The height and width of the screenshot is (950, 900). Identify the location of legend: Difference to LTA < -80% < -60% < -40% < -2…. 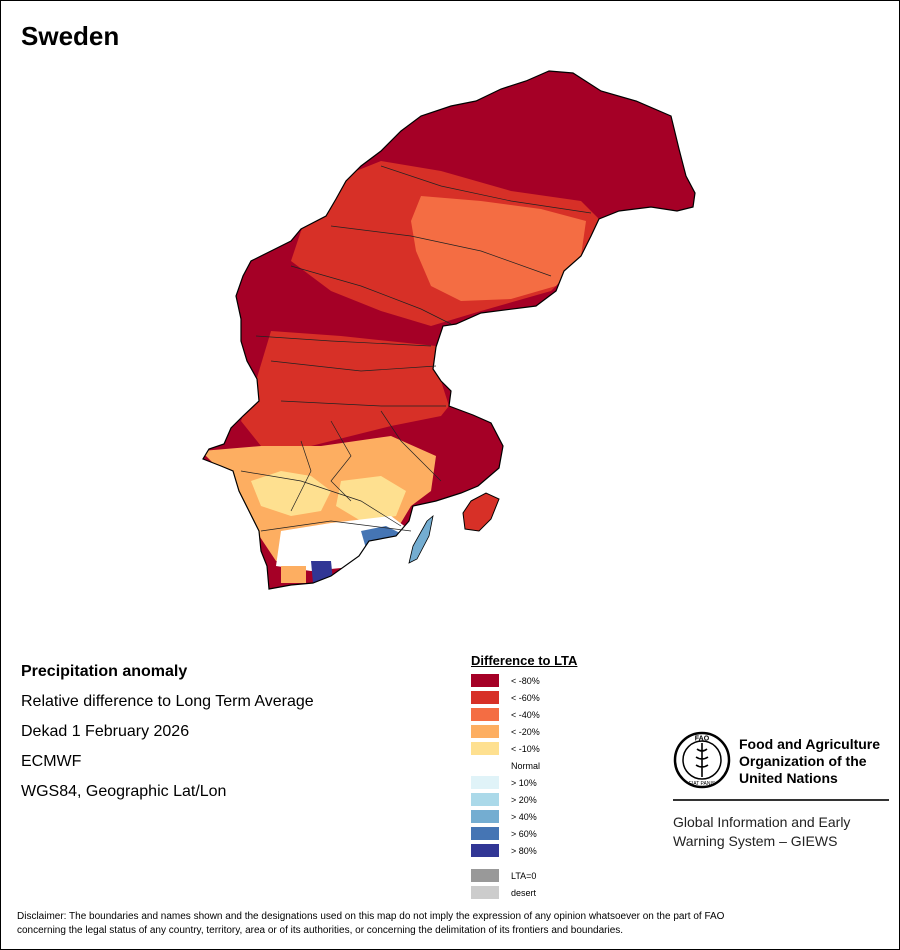
(561, 777).